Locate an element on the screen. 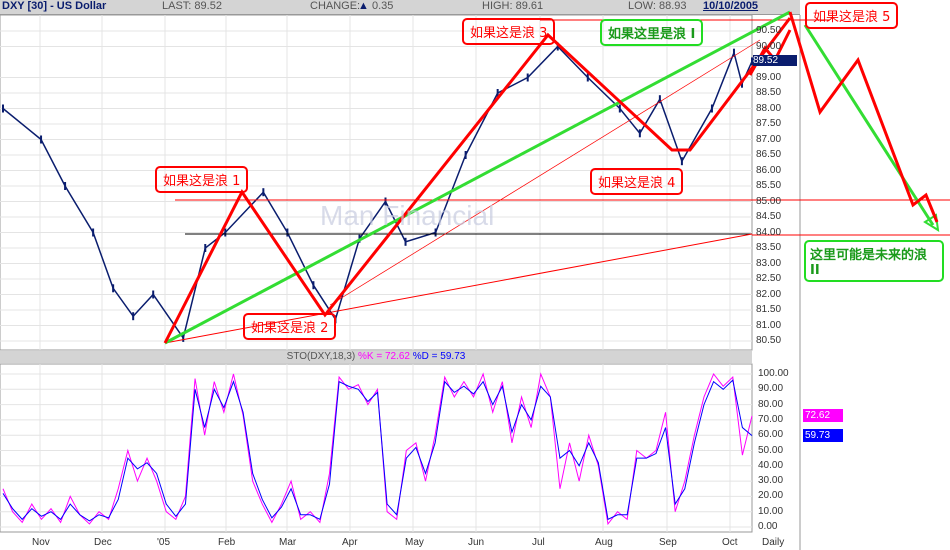 The width and height of the screenshot is (950, 550). date-tick-label: Jun is located at coordinates (476, 542).